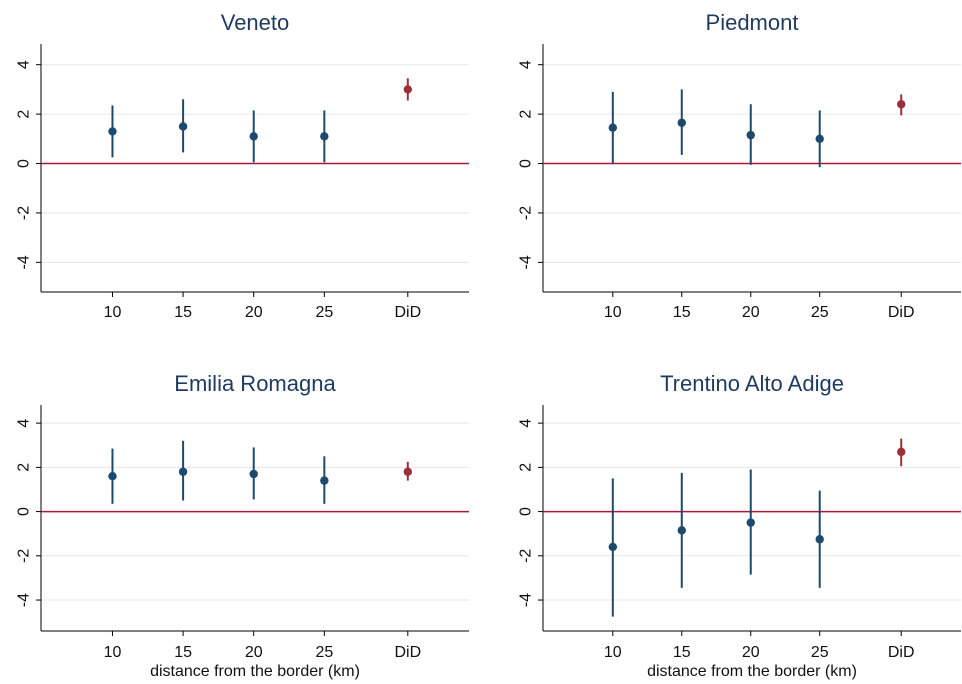  What do you see at coordinates (752, 22) in the screenshot?
I see `panel-title: Piedmont` at bounding box center [752, 22].